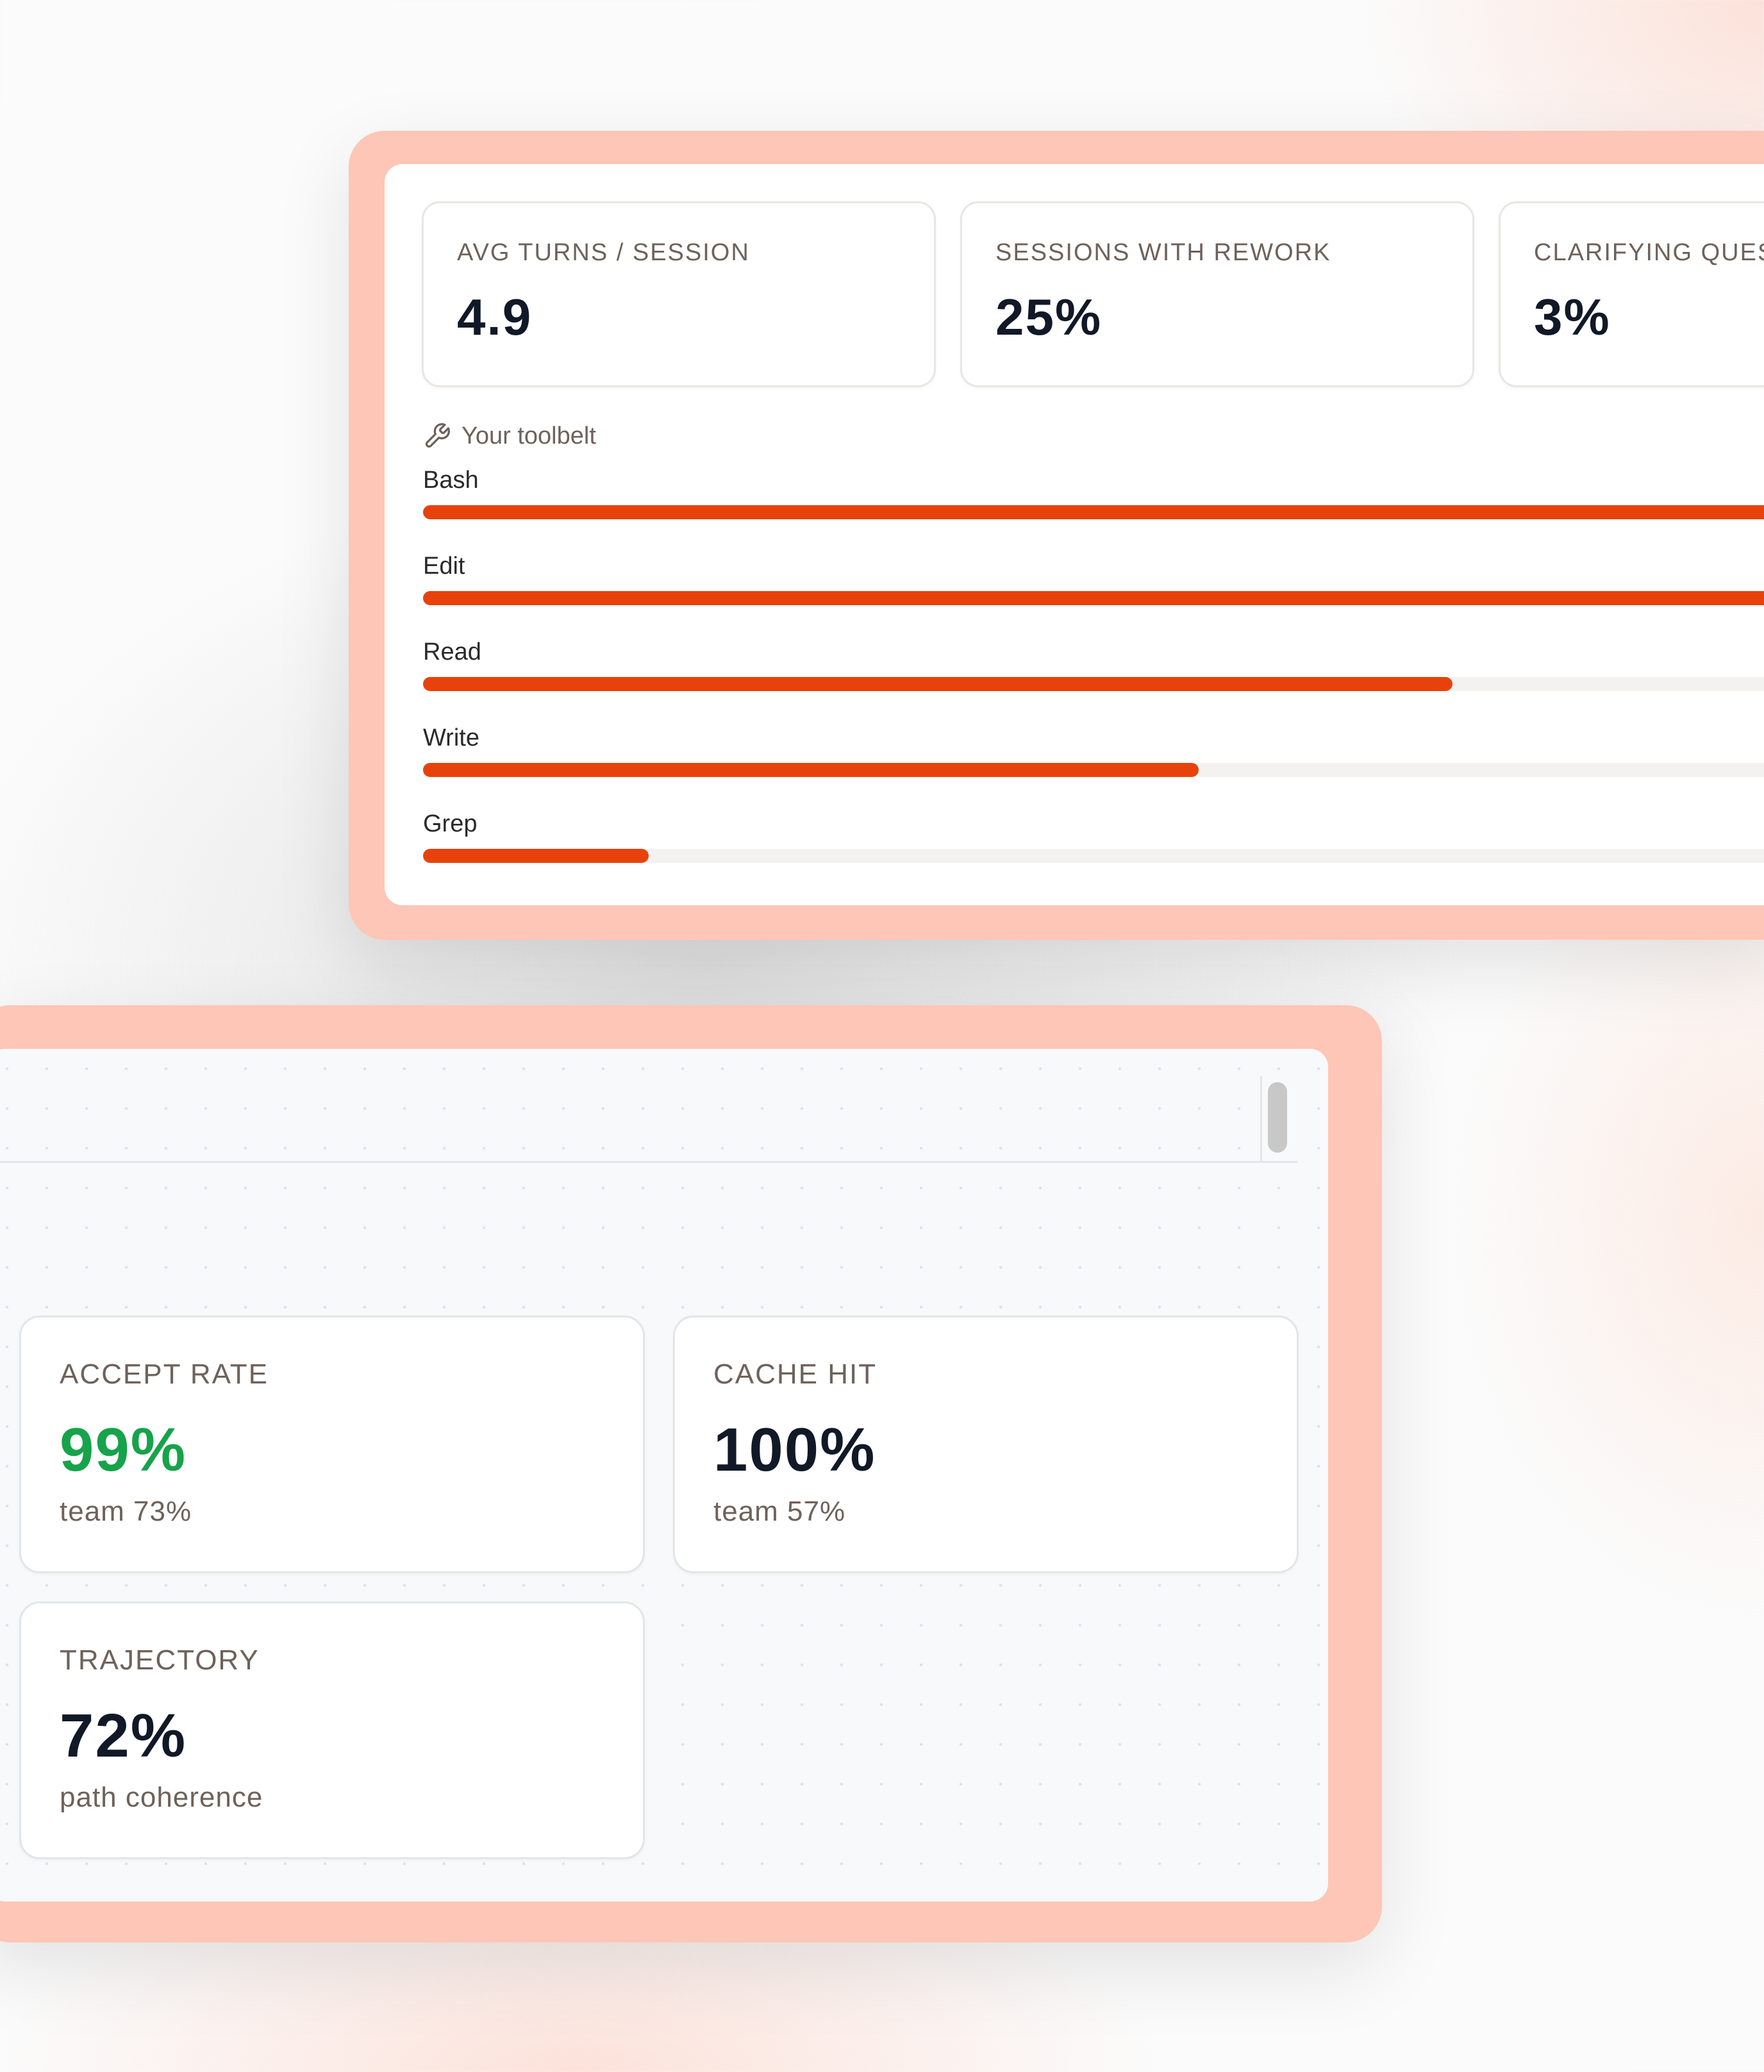 The image size is (1764, 2072). What do you see at coordinates (124, 1736) in the screenshot?
I see `metric-value: 72%` at bounding box center [124, 1736].